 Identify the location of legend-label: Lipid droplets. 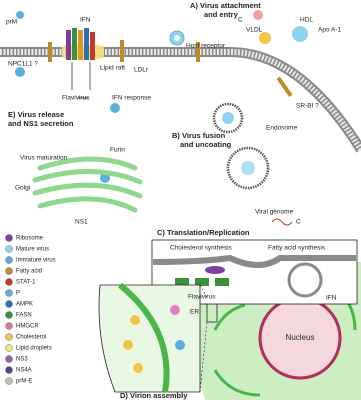
(34, 349).